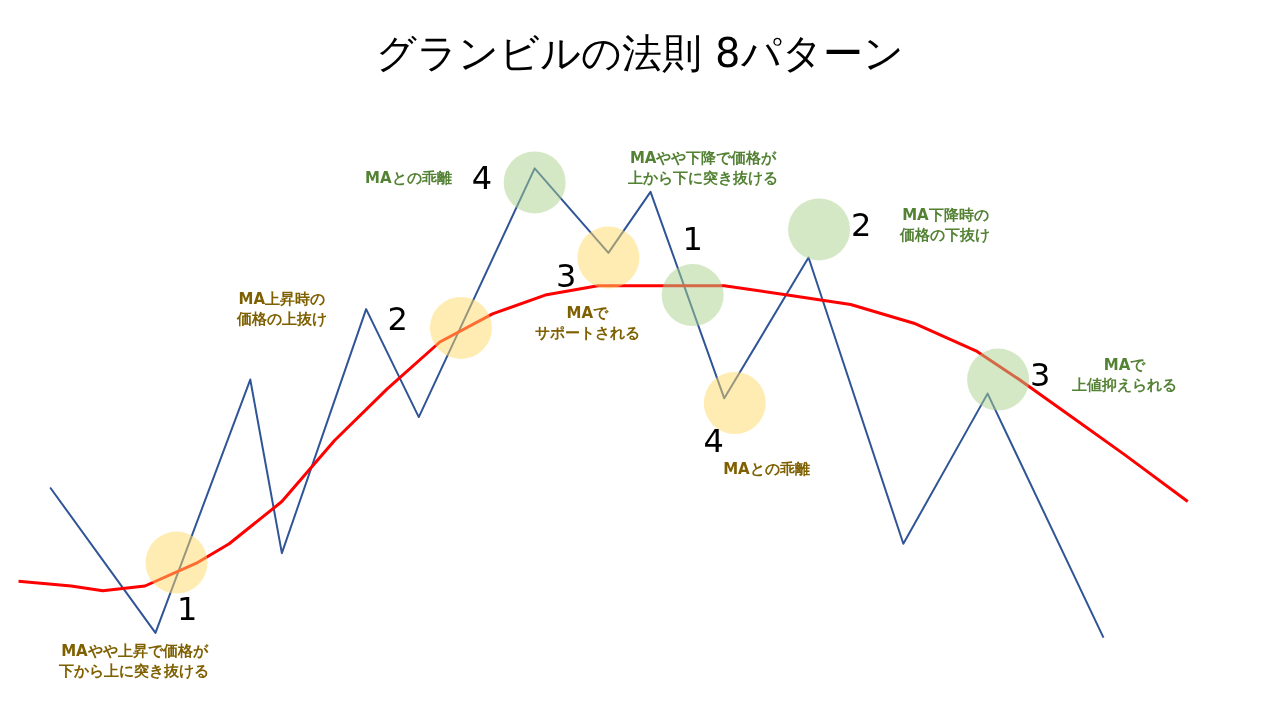 The image size is (1280, 720). What do you see at coordinates (1124, 374) in the screenshot?
I see `annotation: MAで上値抑えられる` at bounding box center [1124, 374].